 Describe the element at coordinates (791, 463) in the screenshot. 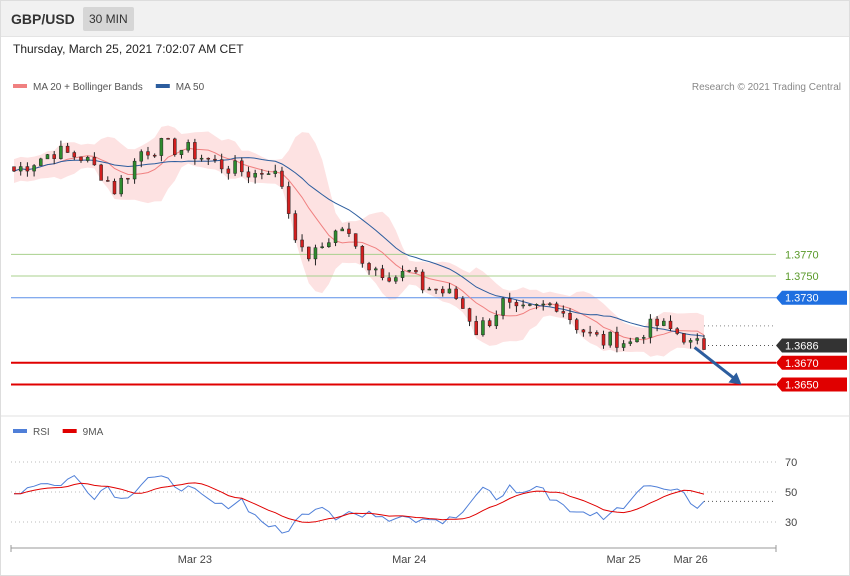

I see `rsi-tick-label: 70` at that location.